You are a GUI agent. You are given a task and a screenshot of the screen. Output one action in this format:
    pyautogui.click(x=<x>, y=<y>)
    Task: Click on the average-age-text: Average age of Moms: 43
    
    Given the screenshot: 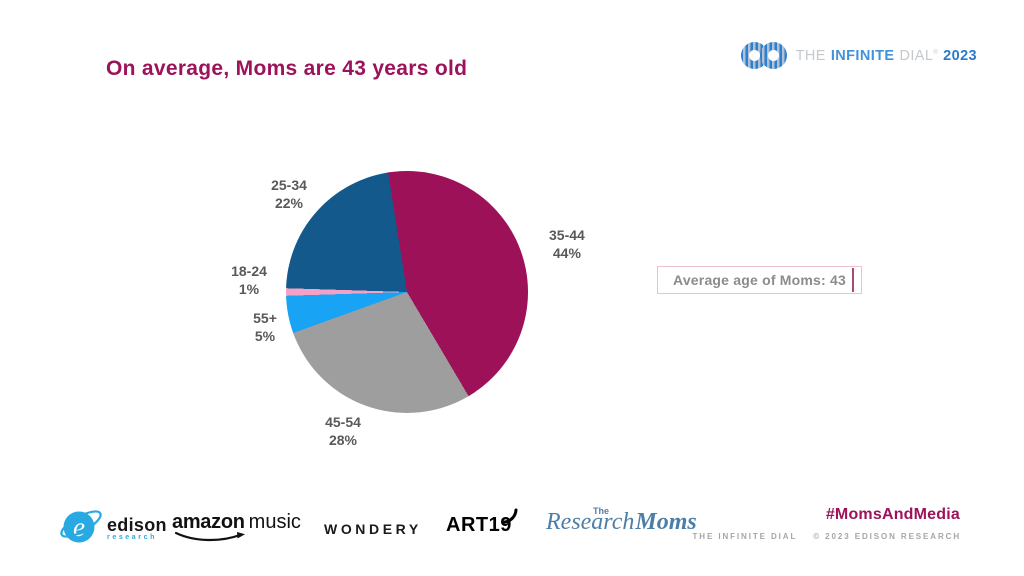 What is the action you would take?
    pyautogui.click(x=759, y=280)
    